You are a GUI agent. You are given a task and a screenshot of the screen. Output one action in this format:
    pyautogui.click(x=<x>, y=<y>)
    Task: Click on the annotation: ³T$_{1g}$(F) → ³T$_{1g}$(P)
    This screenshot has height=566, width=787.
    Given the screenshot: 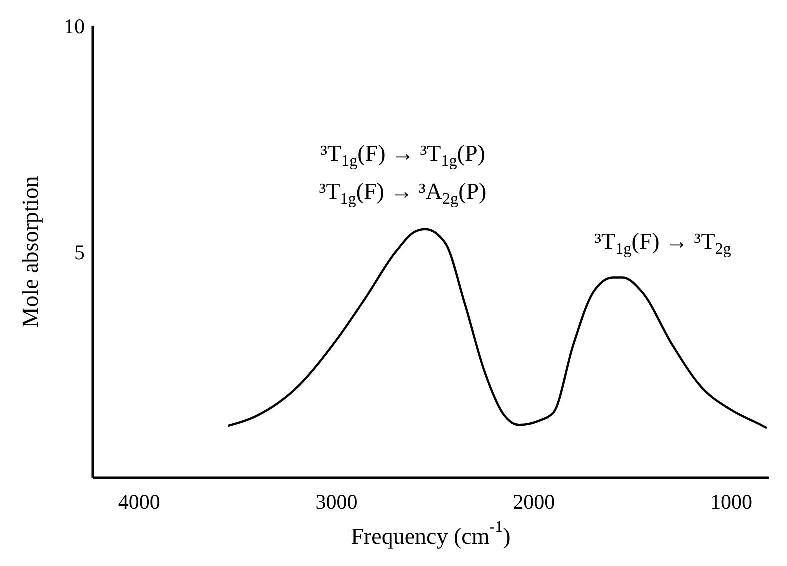 What is the action you would take?
    pyautogui.click(x=403, y=155)
    